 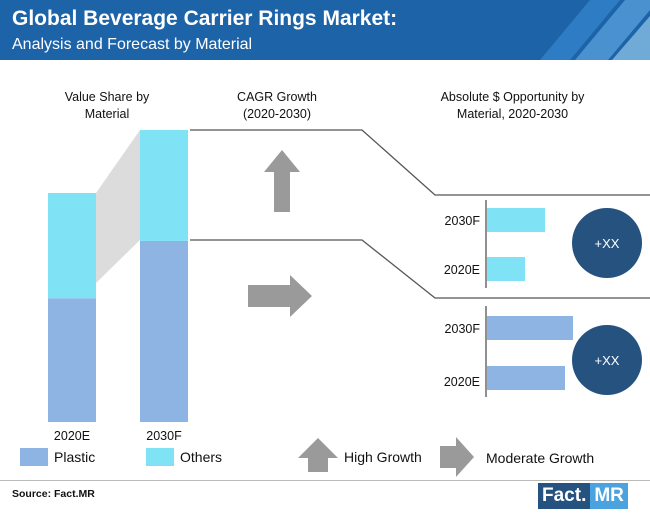 I want to click on plastic-2020e-label: 2020E, so click(x=461, y=382).